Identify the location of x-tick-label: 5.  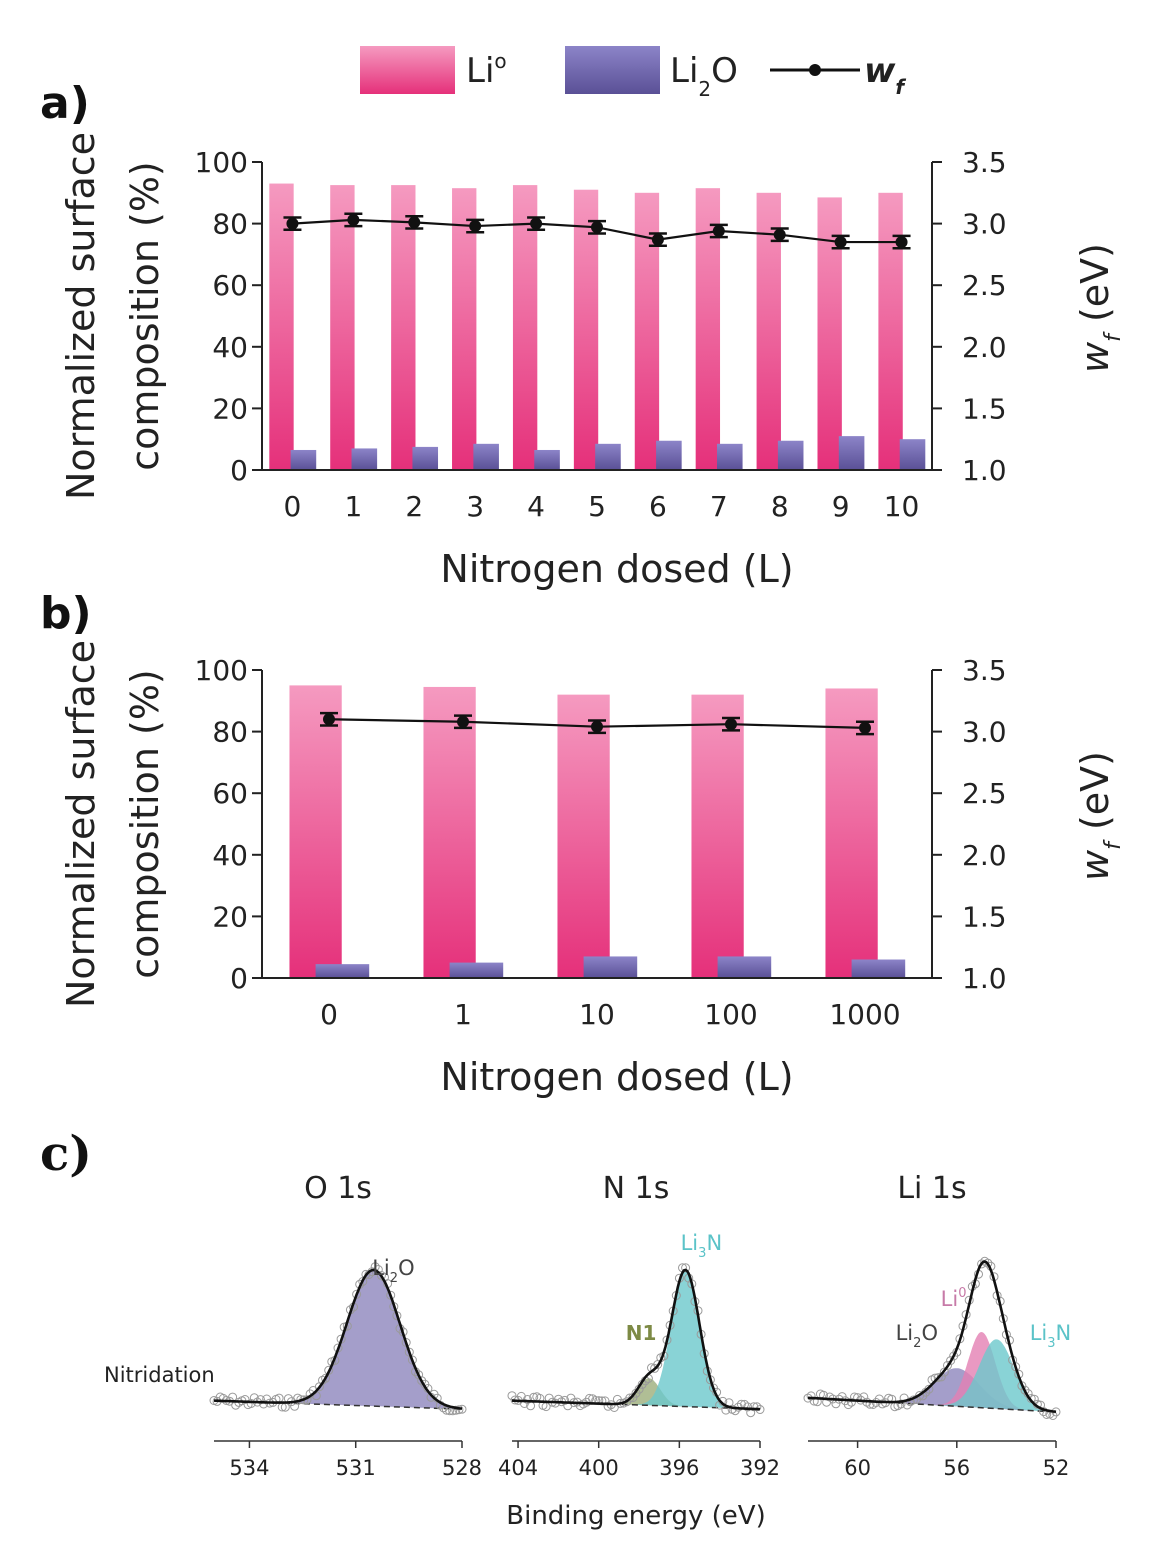
(597, 506).